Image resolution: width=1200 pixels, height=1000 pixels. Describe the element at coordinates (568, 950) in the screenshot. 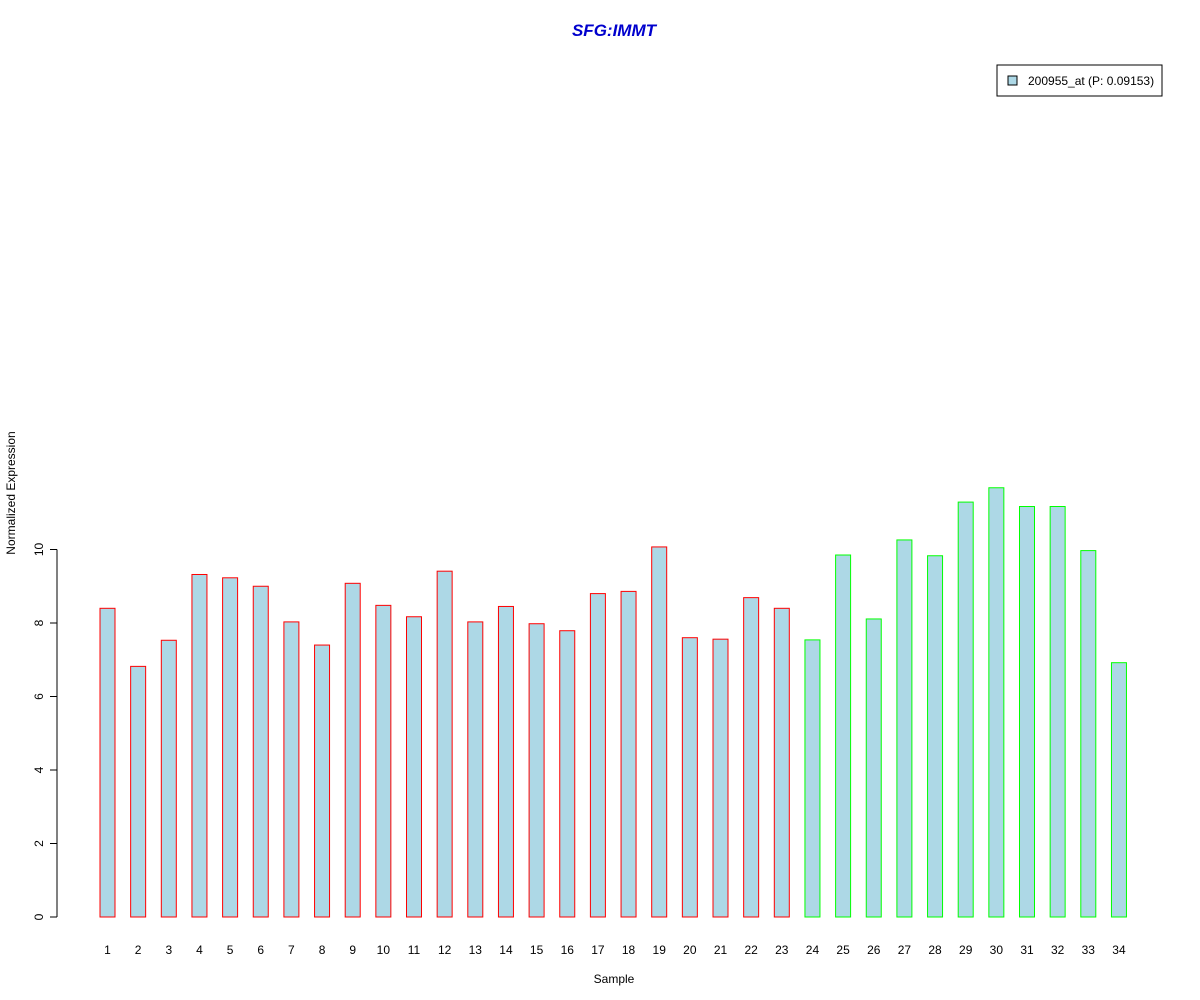

I see `x-tick-label: 16` at that location.